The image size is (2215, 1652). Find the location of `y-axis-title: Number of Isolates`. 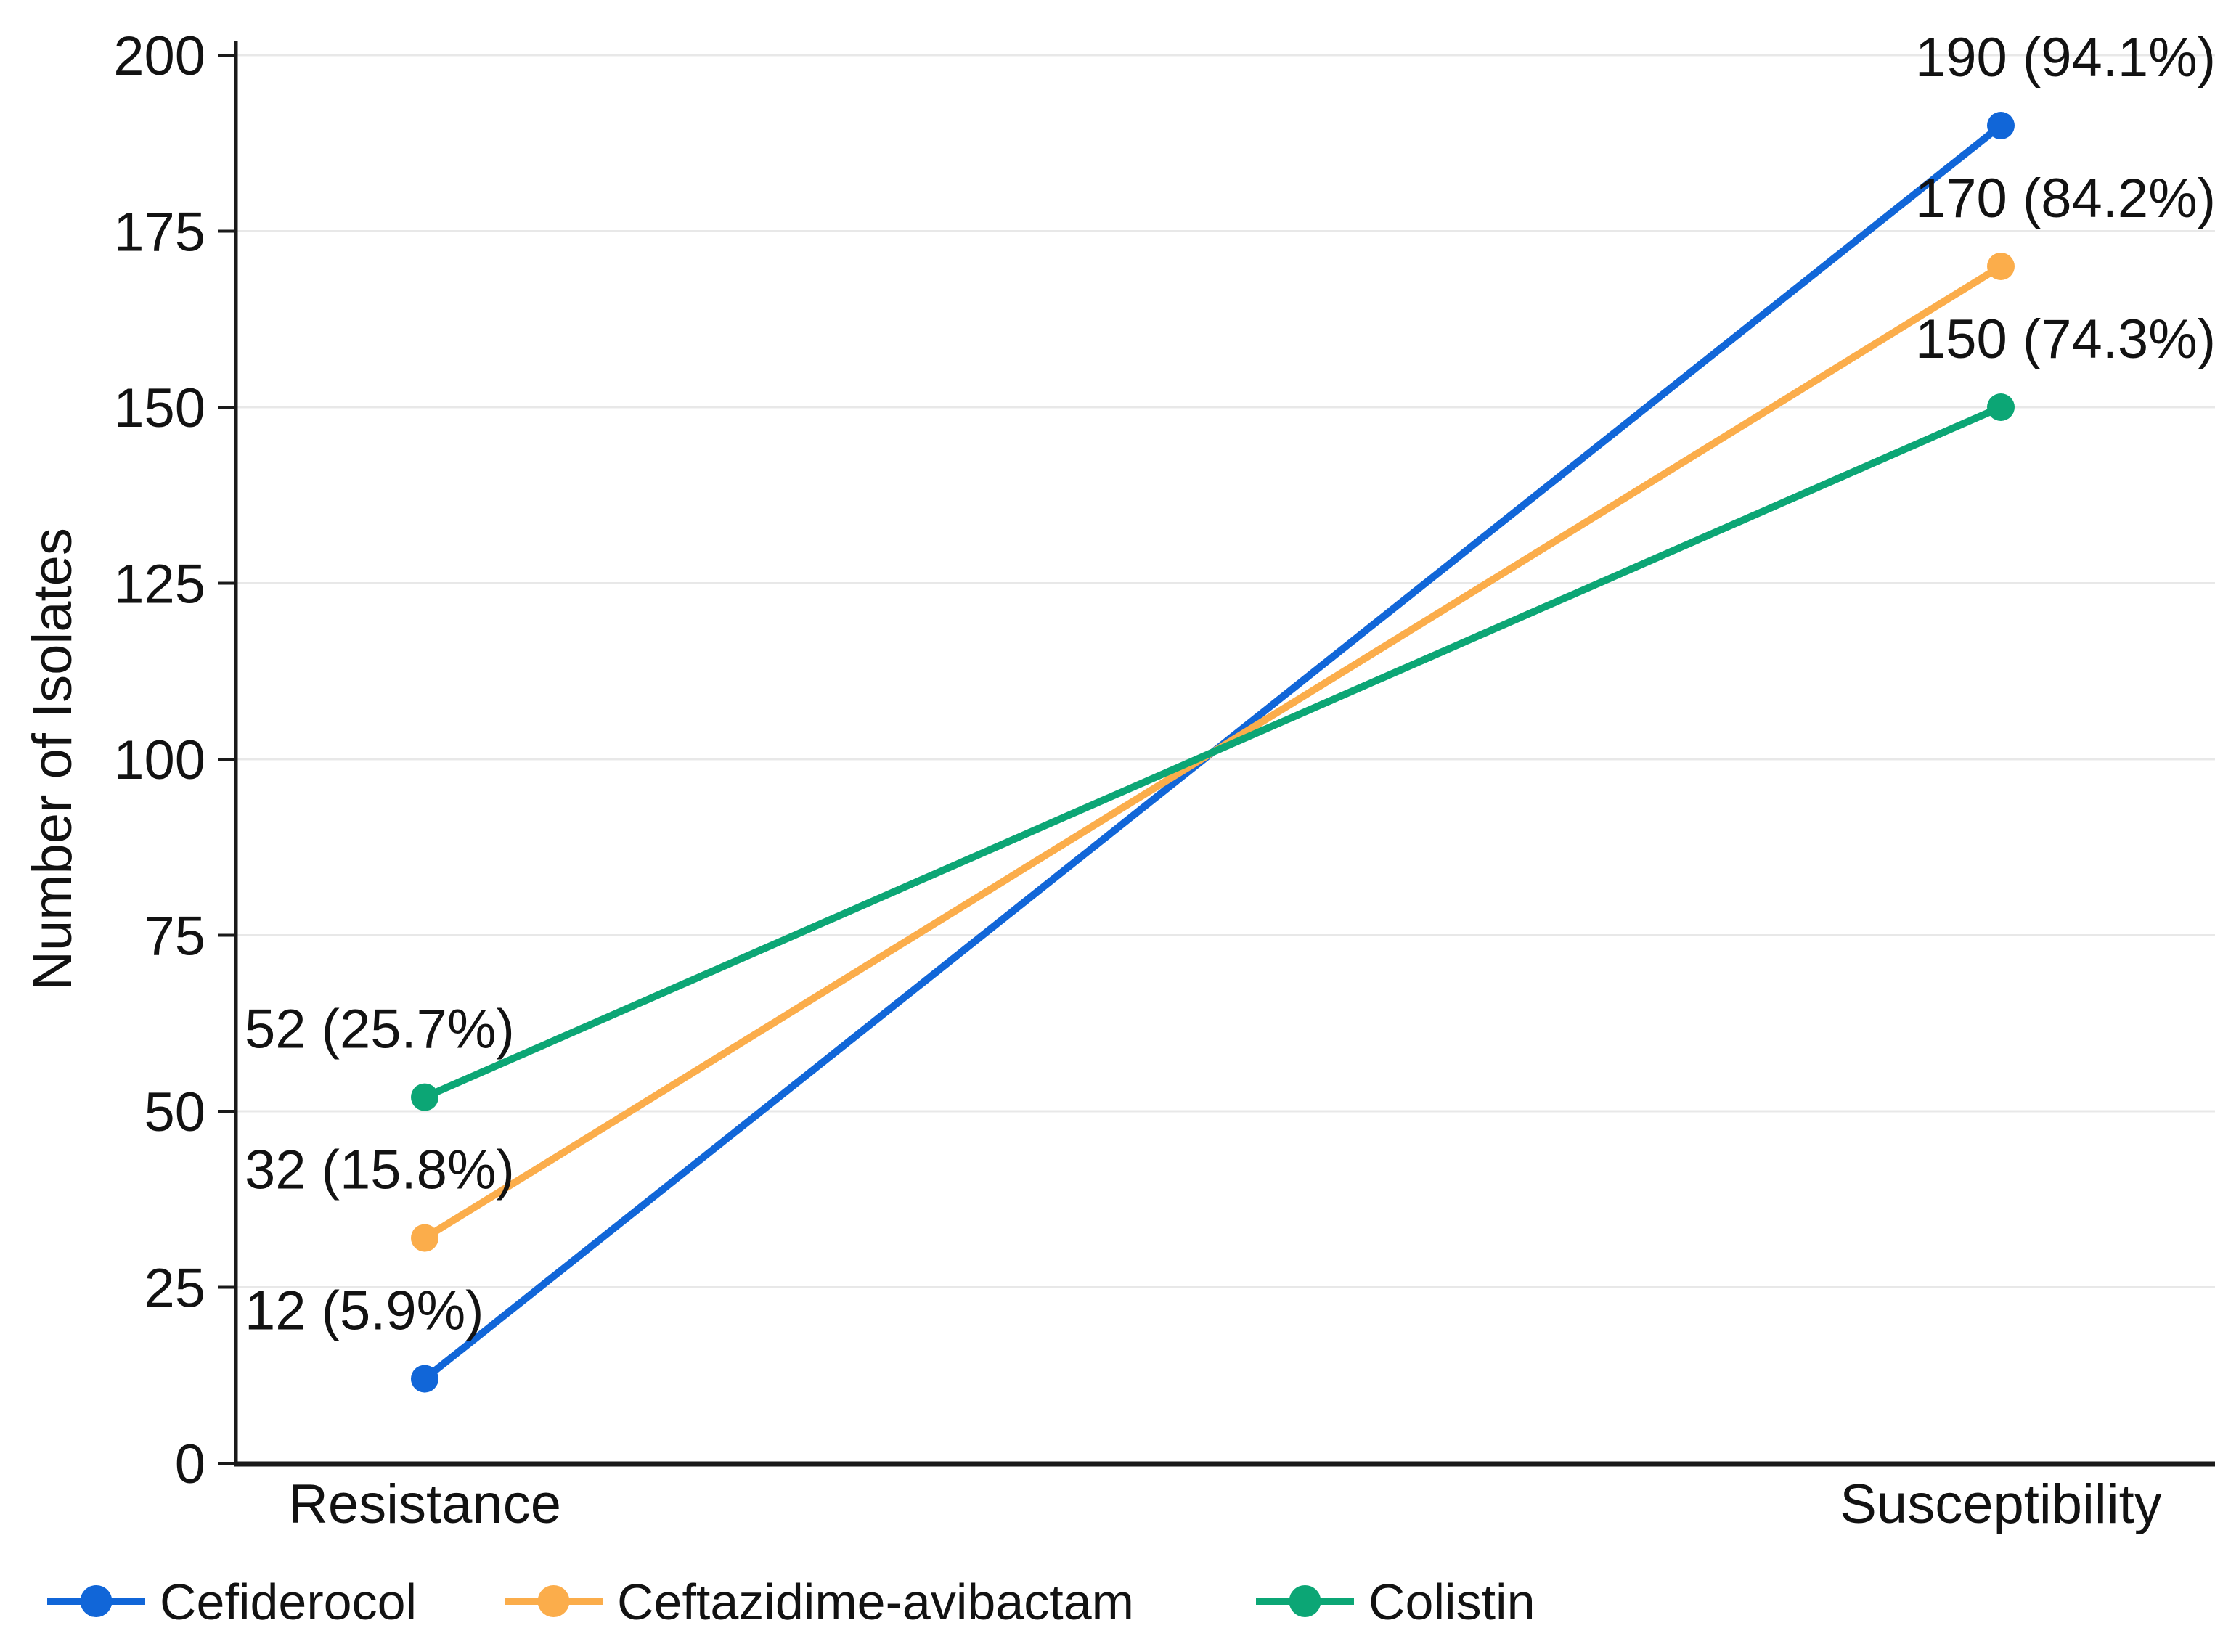

y-axis-title: Number of Isolates is located at coordinates (56, 759).